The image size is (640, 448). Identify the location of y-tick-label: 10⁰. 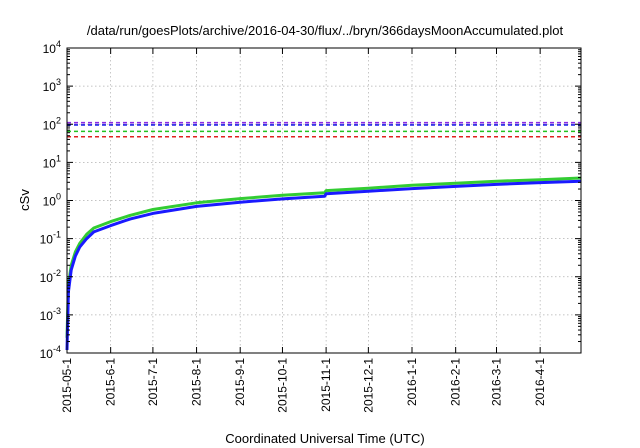
(52, 200).